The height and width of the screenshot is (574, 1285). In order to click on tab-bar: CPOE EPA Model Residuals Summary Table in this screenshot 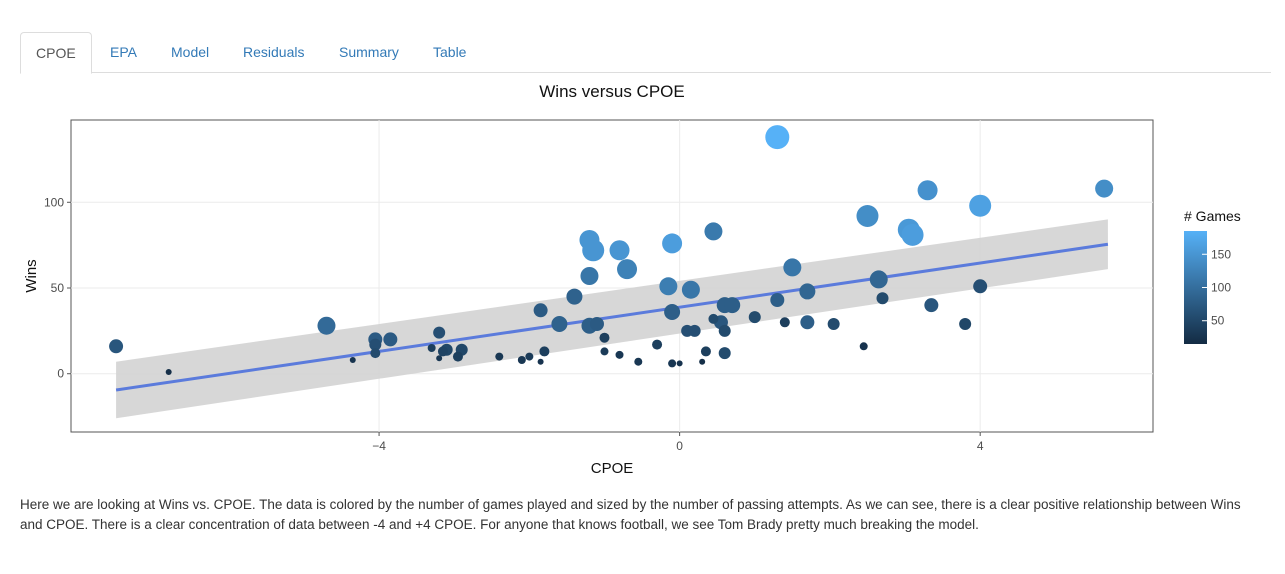, I will do `click(645, 53)`.